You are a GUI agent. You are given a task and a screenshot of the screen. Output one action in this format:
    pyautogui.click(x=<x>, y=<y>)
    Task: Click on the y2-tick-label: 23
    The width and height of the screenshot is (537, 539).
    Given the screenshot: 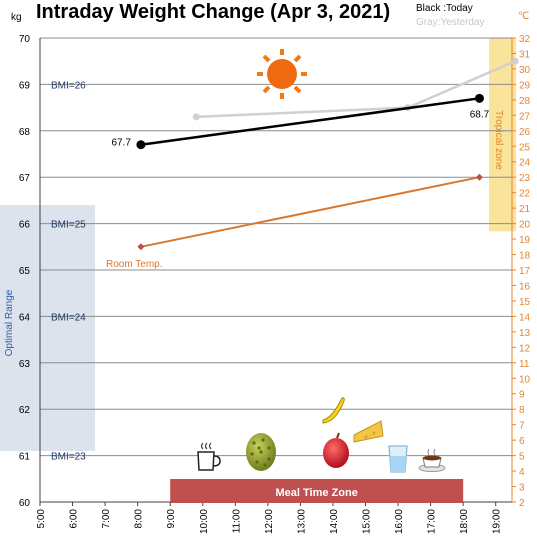 What is the action you would take?
    pyautogui.click(x=525, y=178)
    